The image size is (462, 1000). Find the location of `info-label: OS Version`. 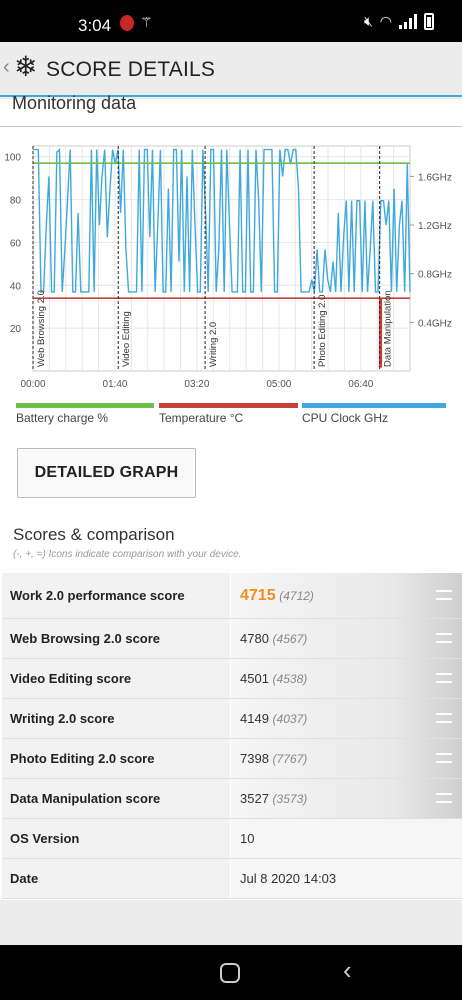

info-label: OS Version is located at coordinates (116, 838).